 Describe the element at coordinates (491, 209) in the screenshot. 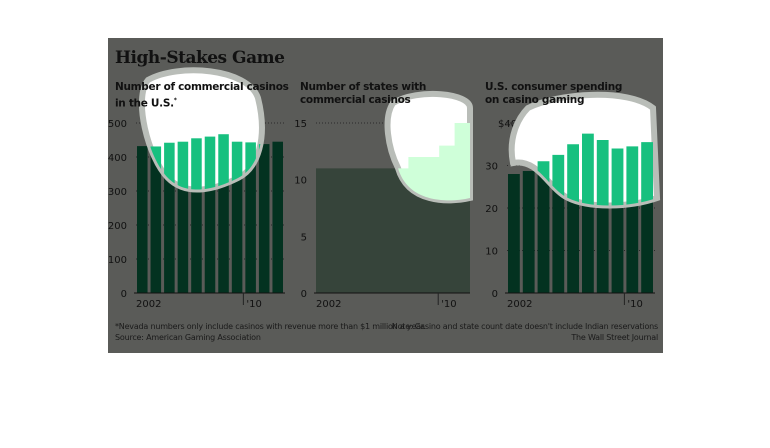

I see `y-tick-label: 20` at that location.